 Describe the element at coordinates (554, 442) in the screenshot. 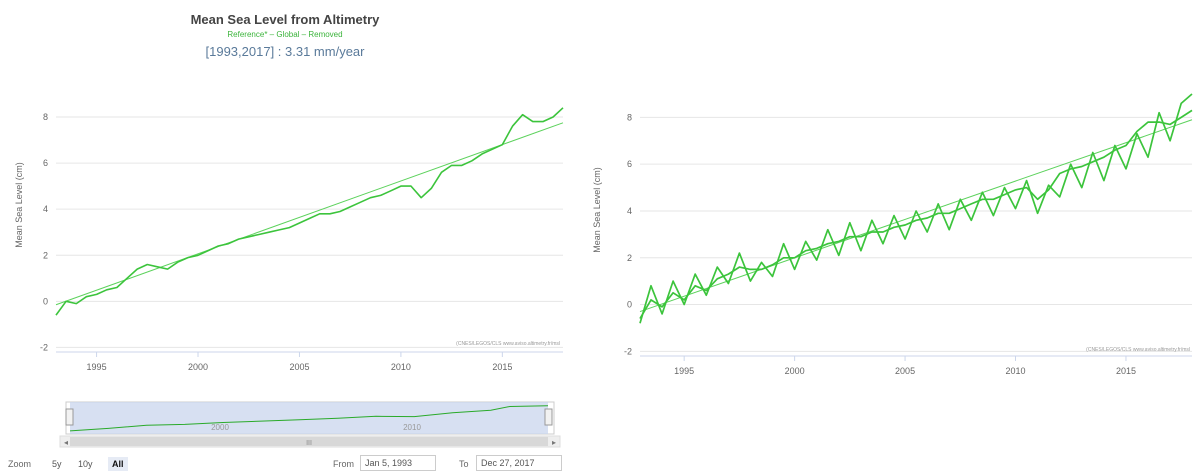

I see `scrollbar-right-arrow: ▸` at that location.